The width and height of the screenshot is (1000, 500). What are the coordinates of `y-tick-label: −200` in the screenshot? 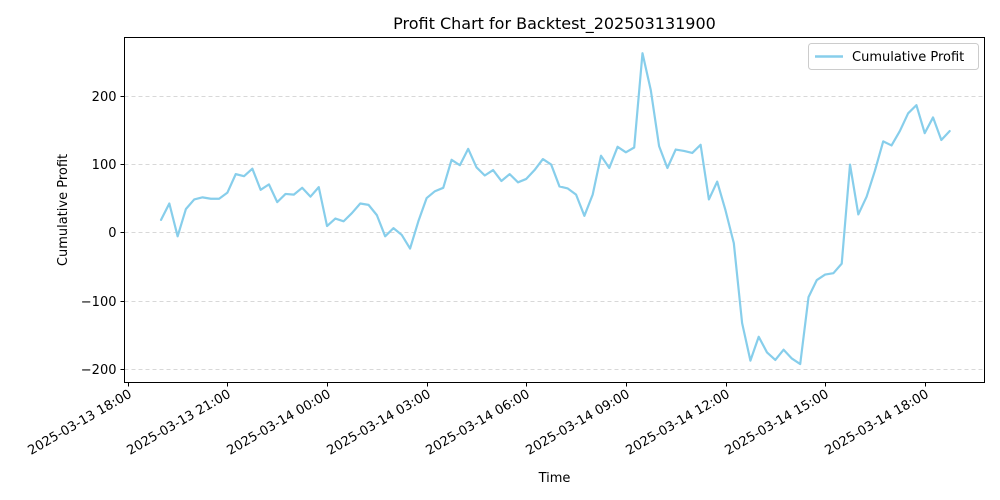 It's located at (99, 370).